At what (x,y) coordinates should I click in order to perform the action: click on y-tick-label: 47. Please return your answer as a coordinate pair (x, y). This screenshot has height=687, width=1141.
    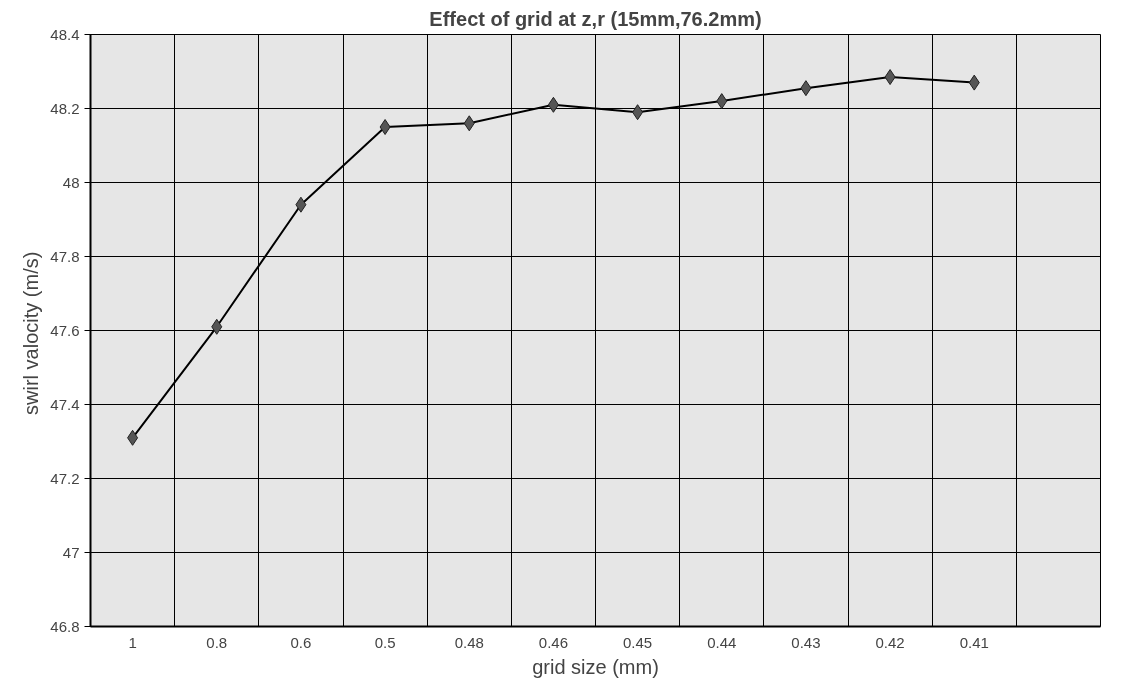
    Looking at the image, I should click on (71, 552).